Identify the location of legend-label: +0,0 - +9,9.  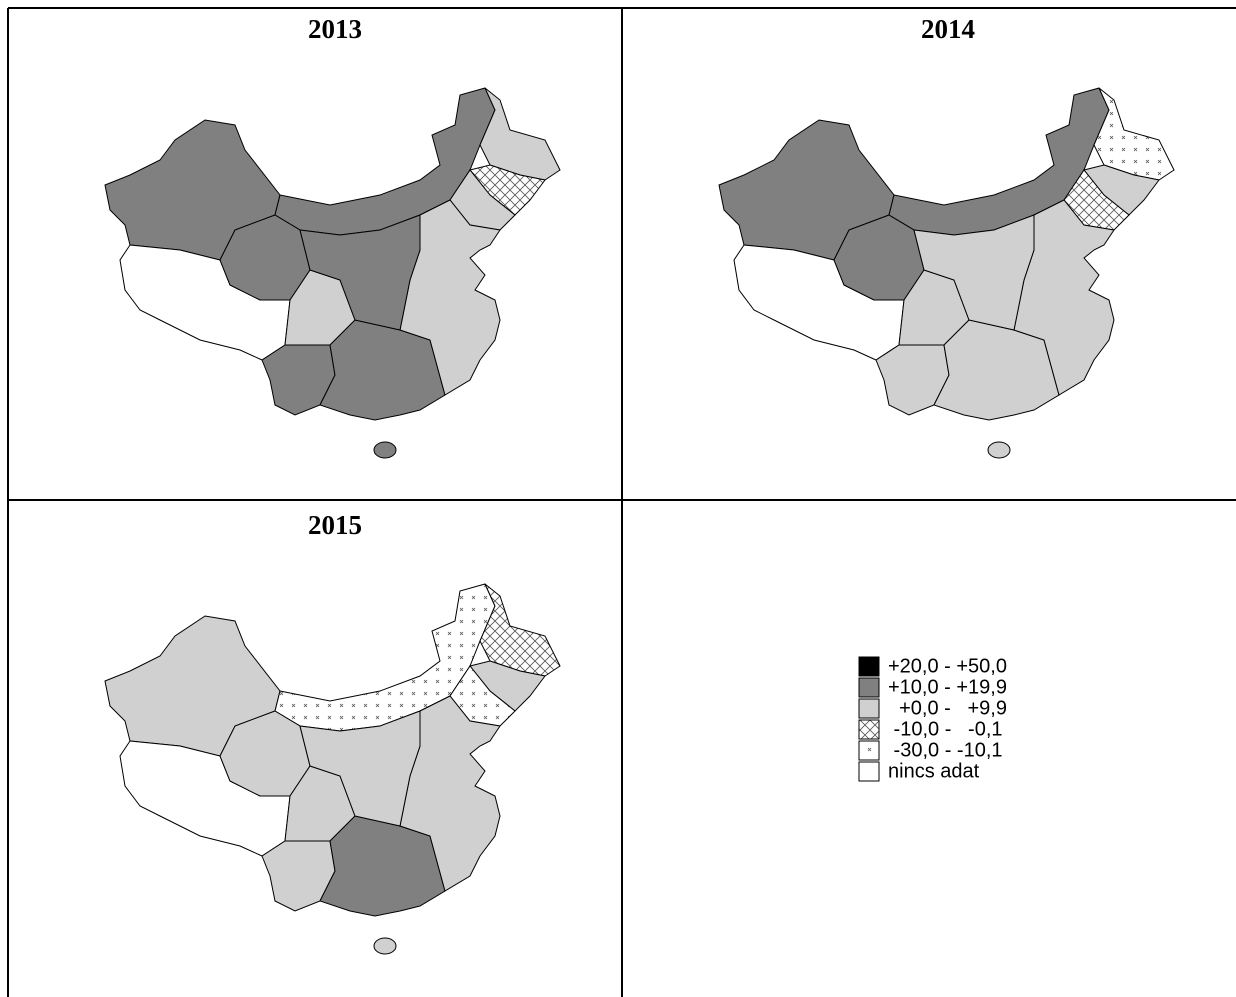
(947, 708).